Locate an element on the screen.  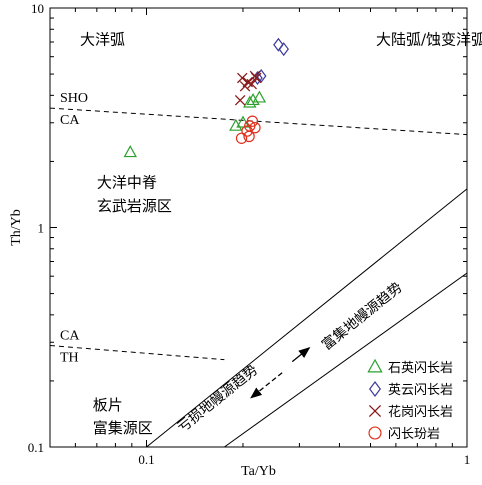
legend-label: 英云闪长岩 is located at coordinates (420, 390).